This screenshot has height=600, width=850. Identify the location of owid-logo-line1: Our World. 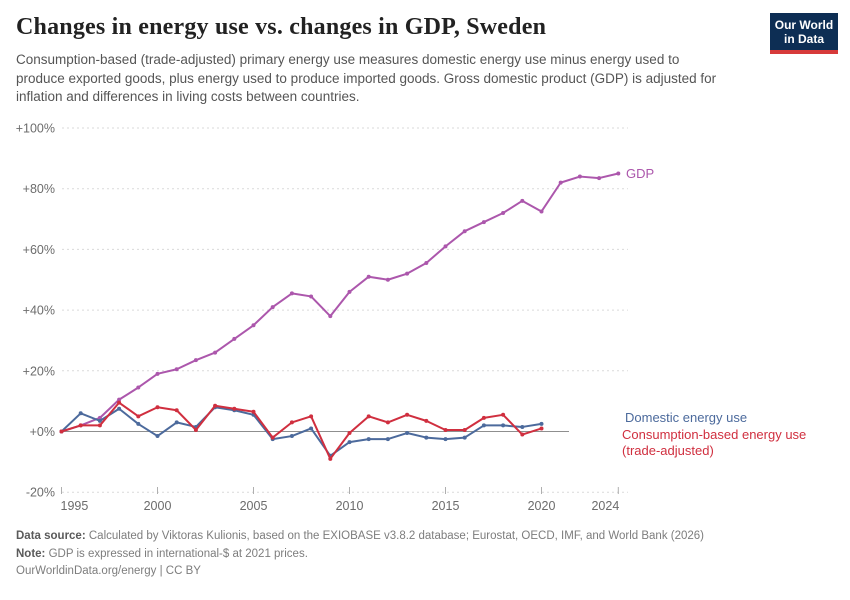
(804, 24).